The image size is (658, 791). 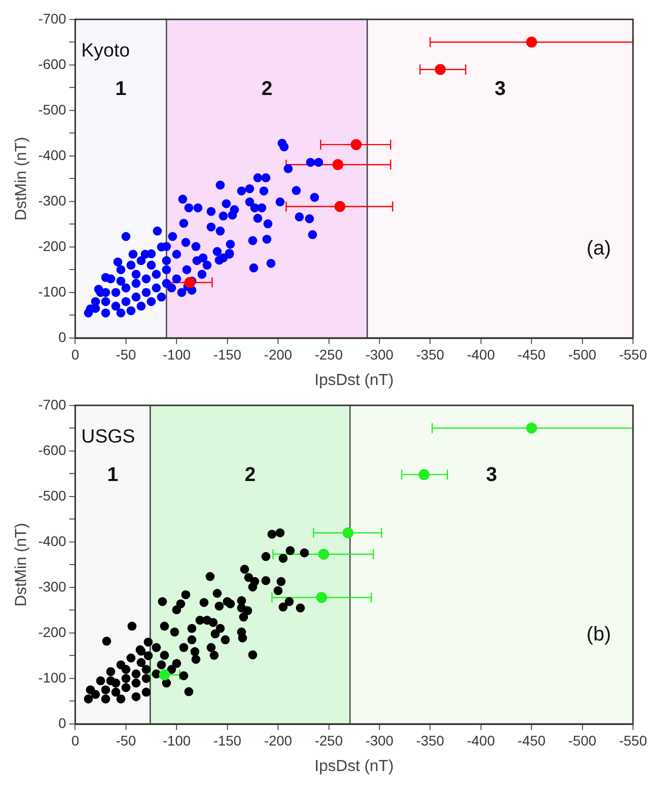 What do you see at coordinates (108, 437) in the screenshot?
I see `annotation: USGS` at bounding box center [108, 437].